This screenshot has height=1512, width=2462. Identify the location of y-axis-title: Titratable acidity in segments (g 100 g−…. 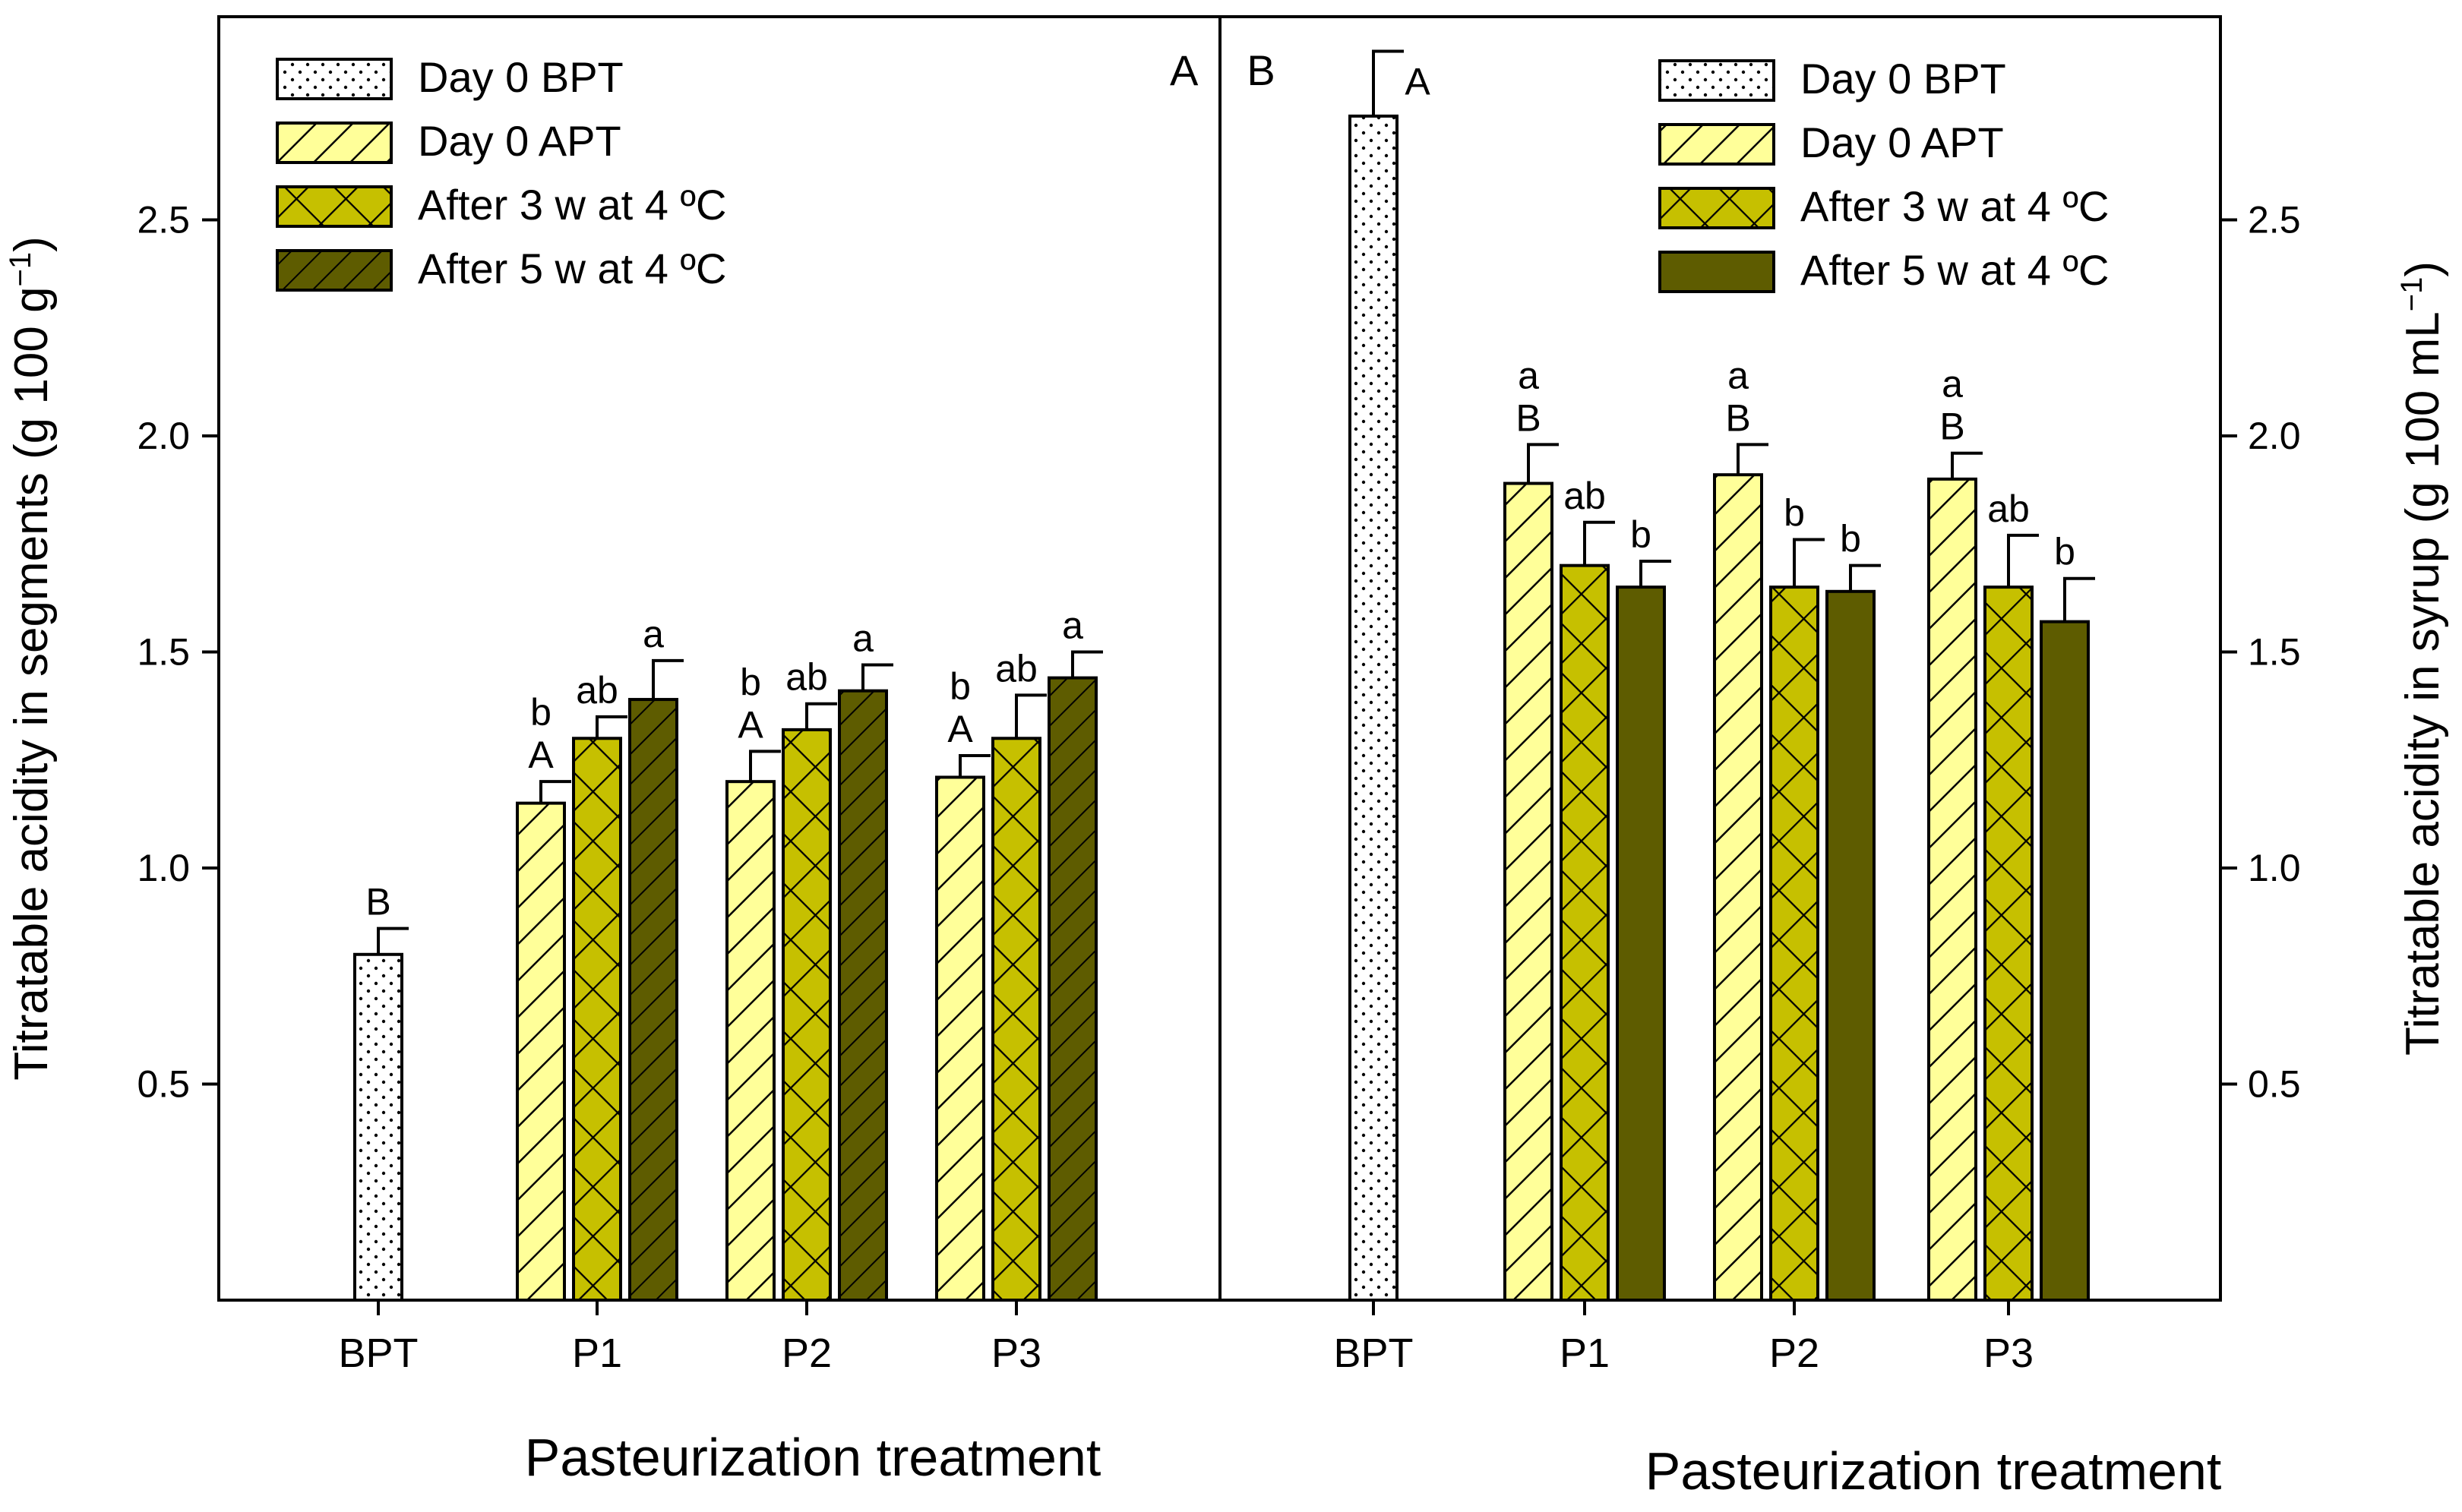
(31, 658).